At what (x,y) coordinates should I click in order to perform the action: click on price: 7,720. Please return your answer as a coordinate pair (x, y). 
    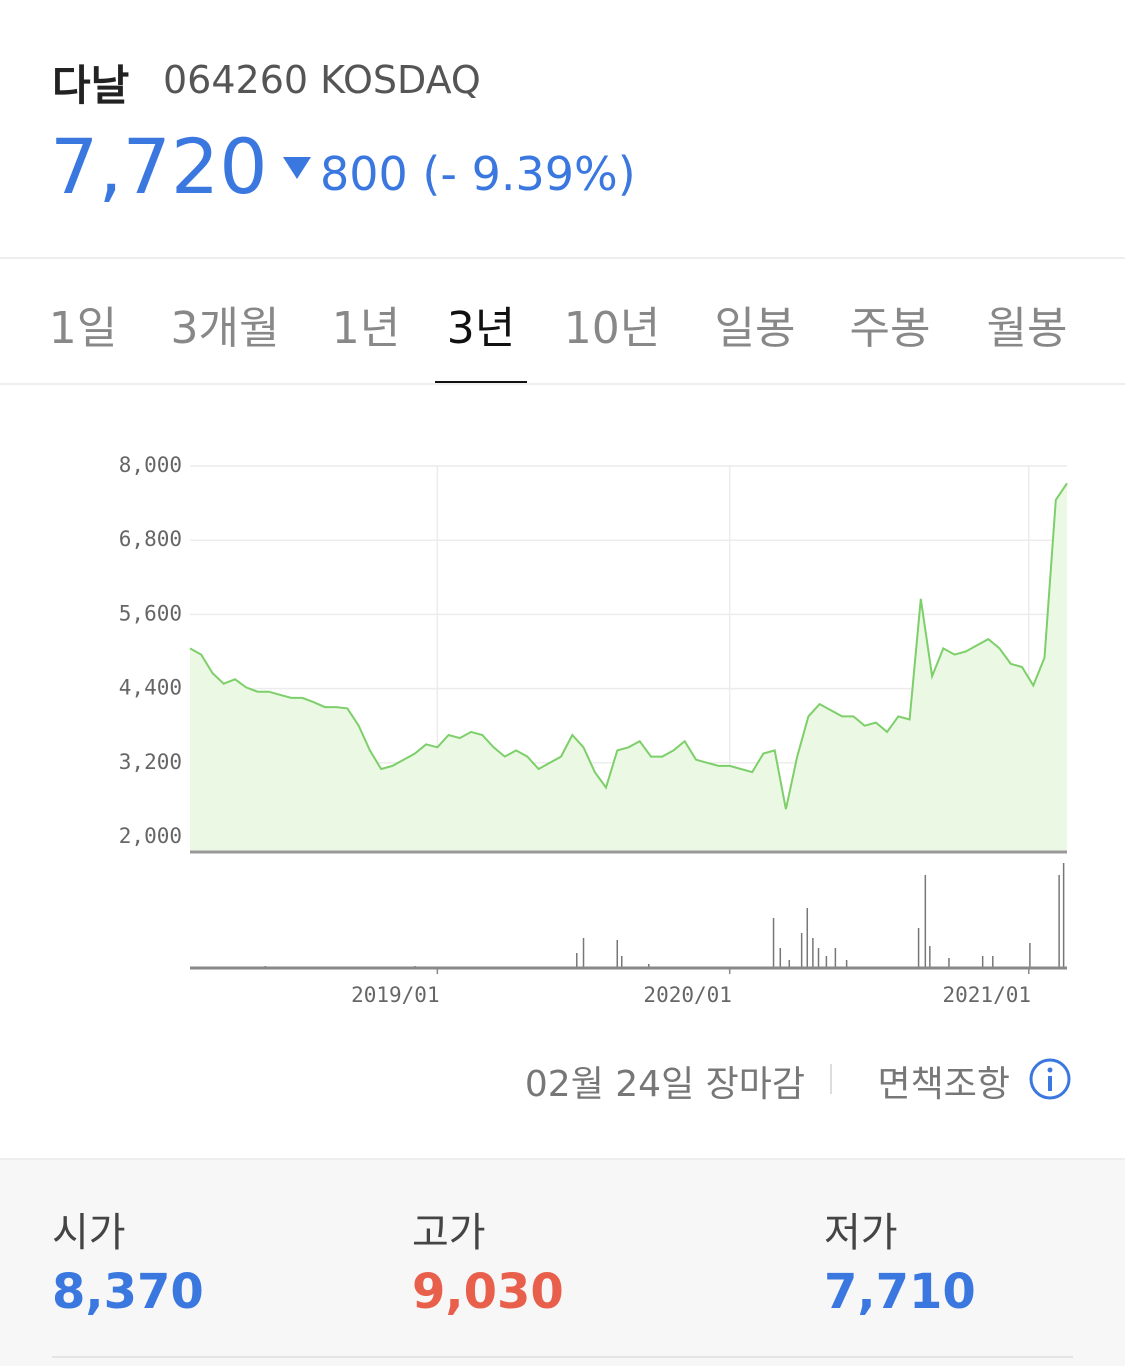
    Looking at the image, I should click on (159, 166).